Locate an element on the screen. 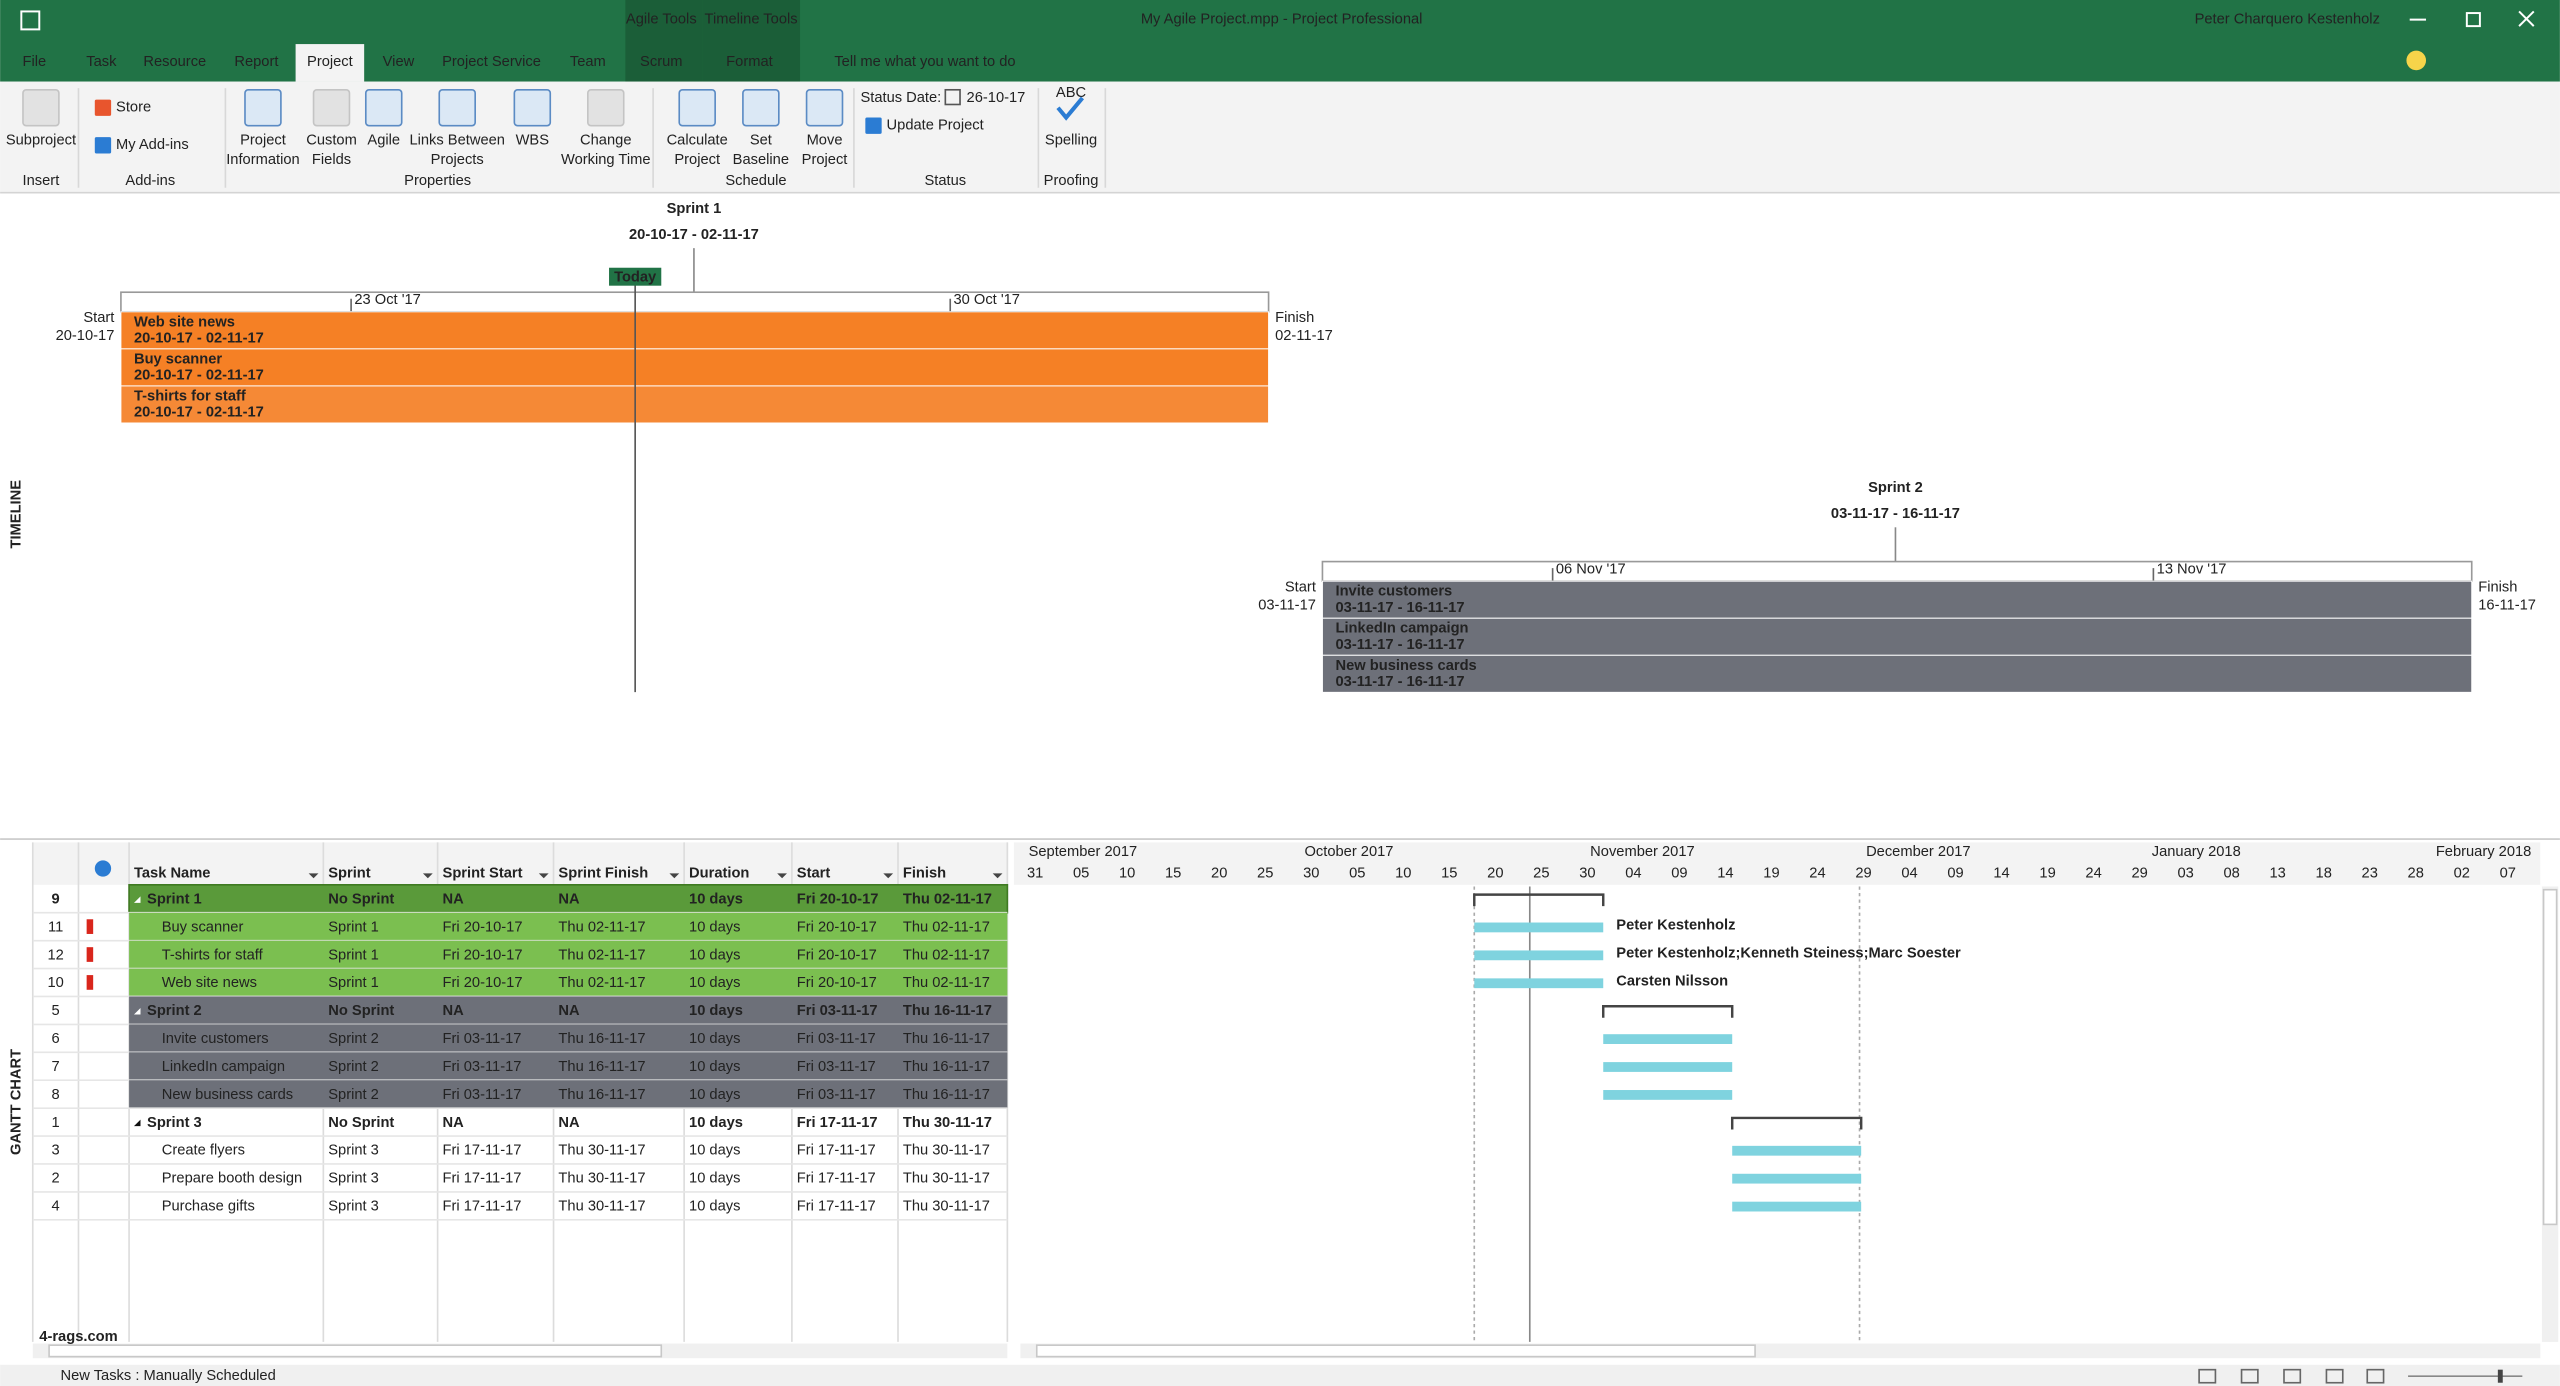 The width and height of the screenshot is (2560, 1386). ribbon-tab: Resource is located at coordinates (174, 62).